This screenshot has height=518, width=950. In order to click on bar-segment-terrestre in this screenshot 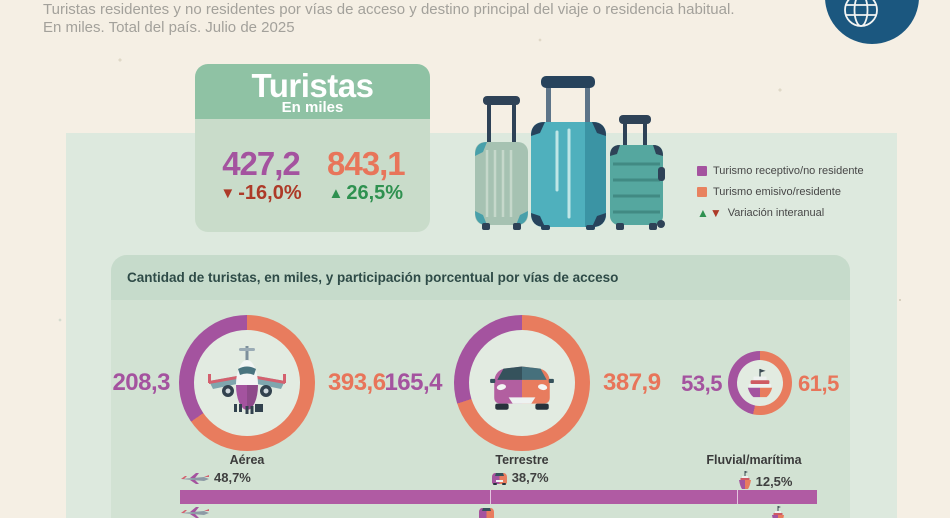, I will do `click(614, 497)`.